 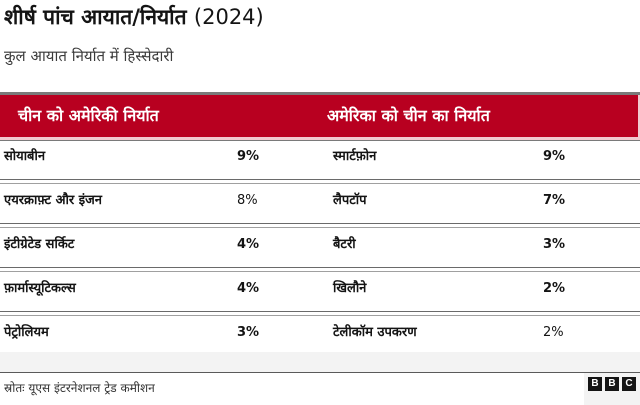 I want to click on left-item: एयरक्राफ़्ट और इंजन, so click(x=53, y=200).